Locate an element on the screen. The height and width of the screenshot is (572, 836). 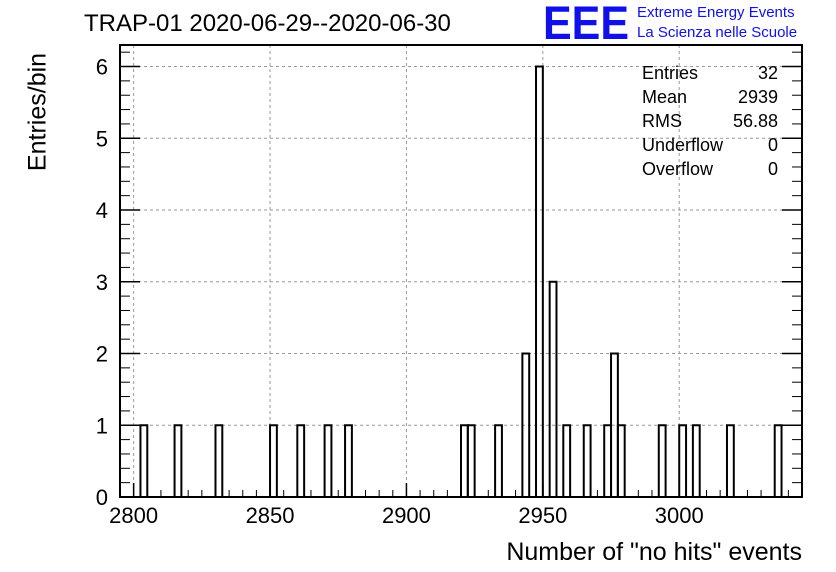
x-tick-label: 2850 is located at coordinates (270, 515).